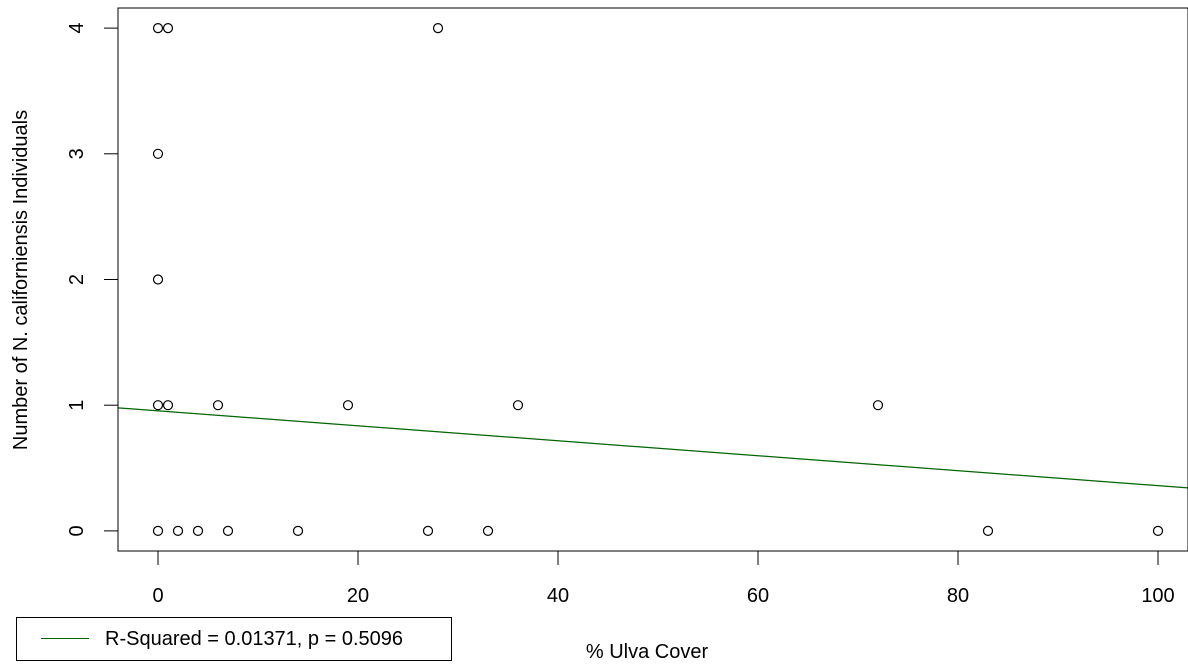 The height and width of the screenshot is (668, 1188). What do you see at coordinates (157, 596) in the screenshot?
I see `x-tick-label: 0` at bounding box center [157, 596].